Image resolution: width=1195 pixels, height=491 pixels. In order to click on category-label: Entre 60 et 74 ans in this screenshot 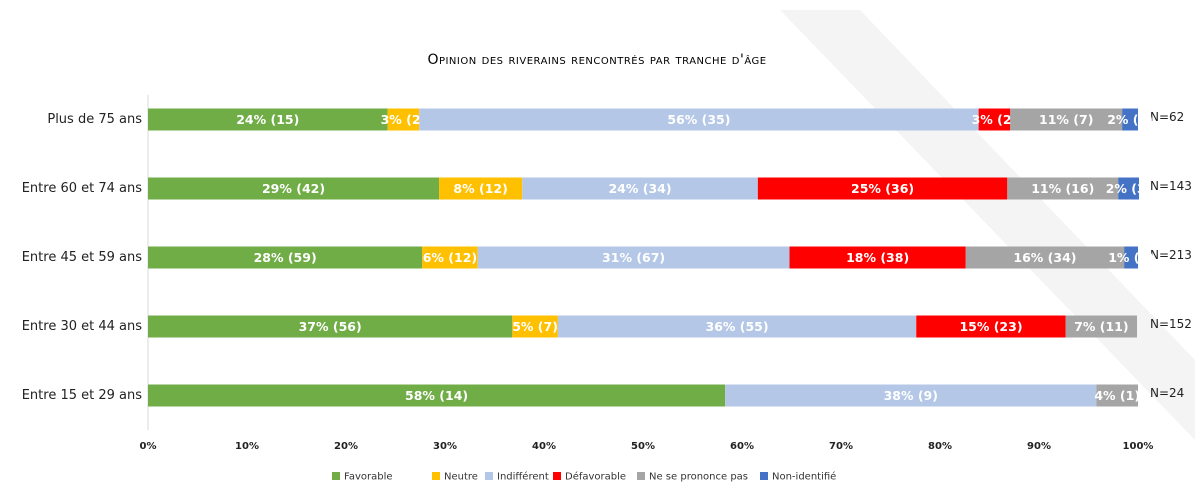, I will do `click(82, 188)`.